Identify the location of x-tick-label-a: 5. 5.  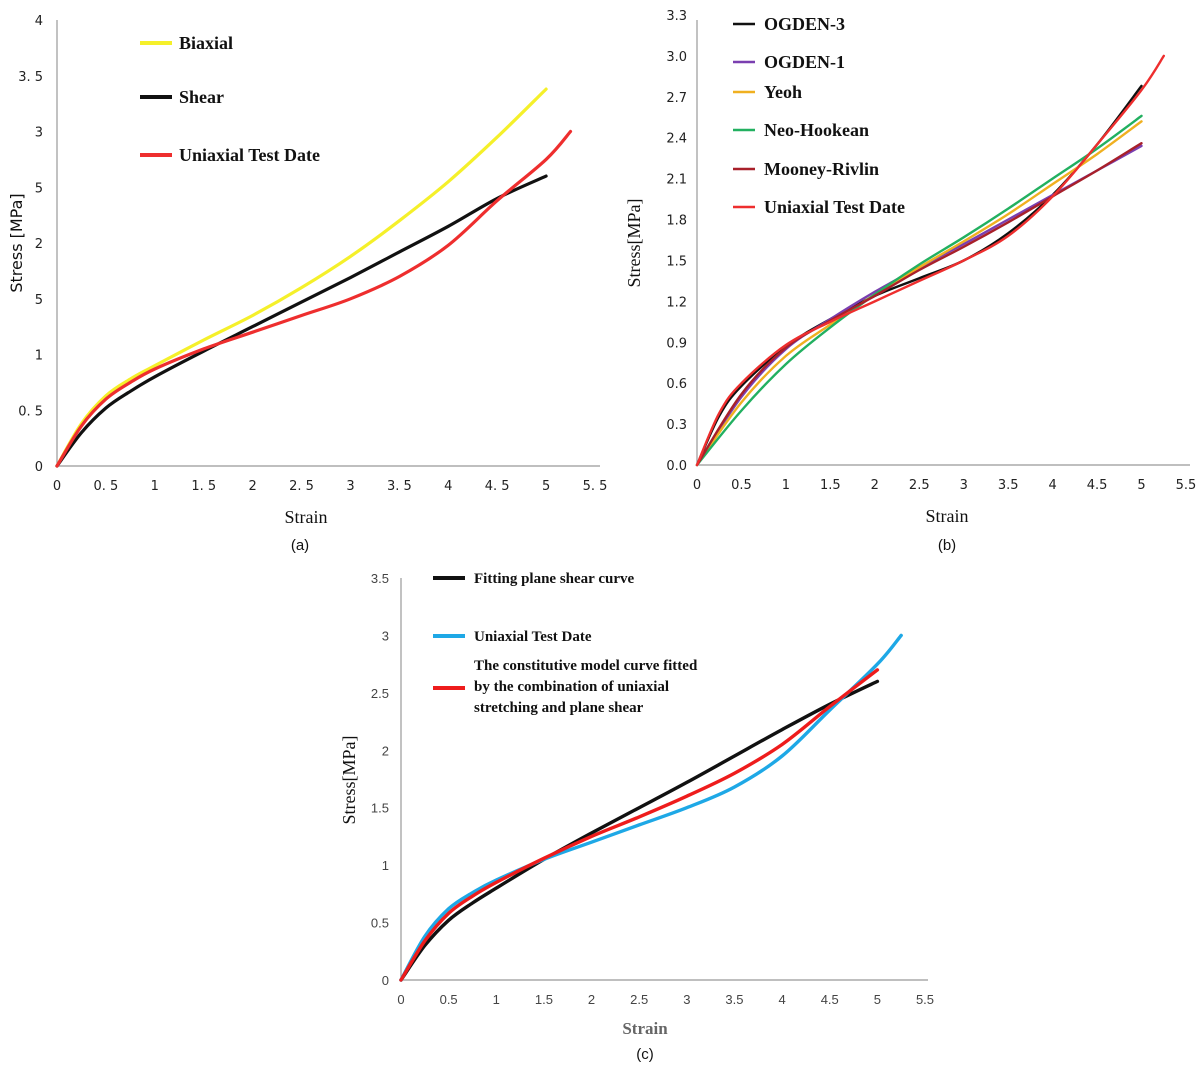
(595, 486).